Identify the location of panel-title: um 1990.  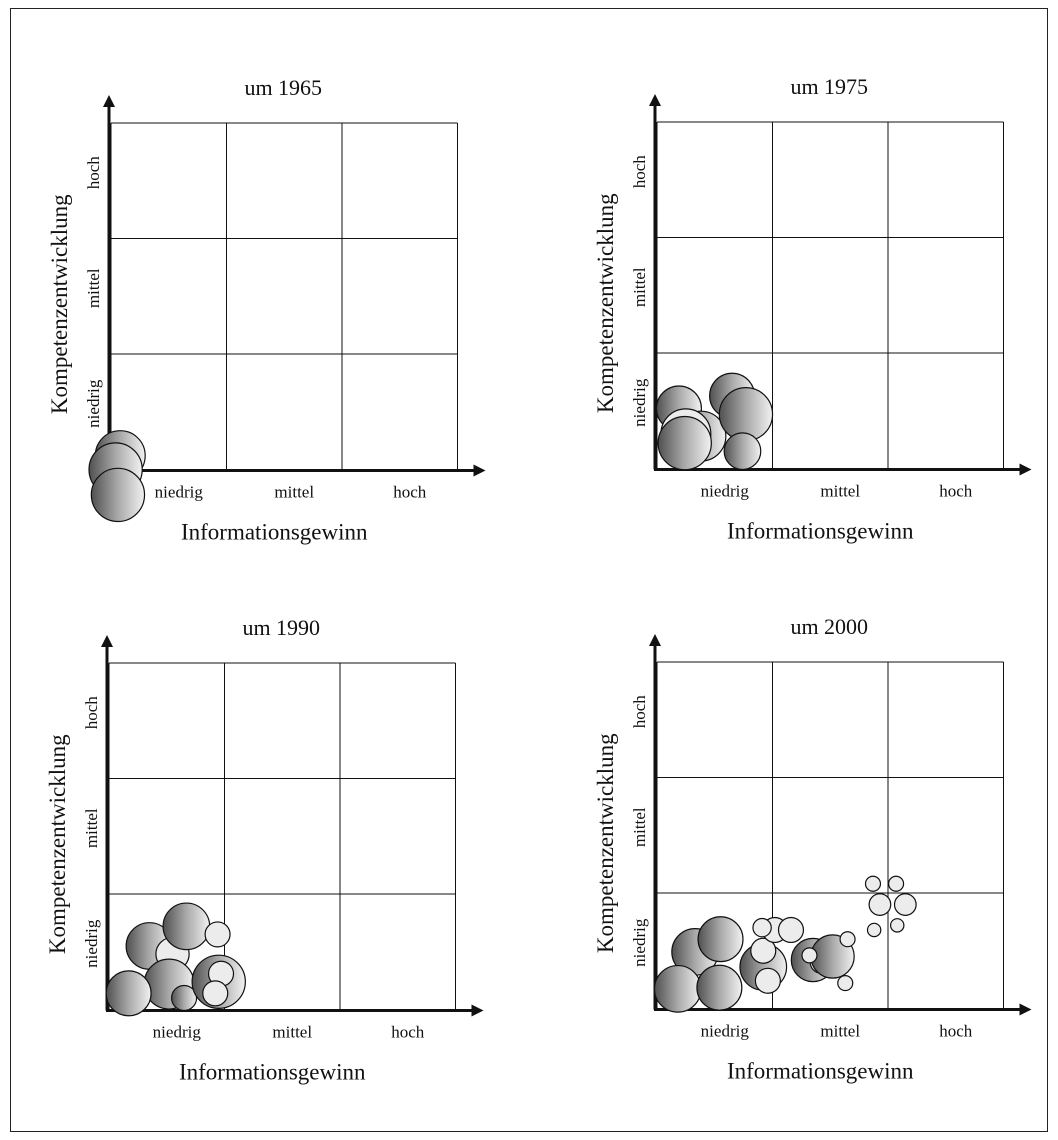
(281, 627).